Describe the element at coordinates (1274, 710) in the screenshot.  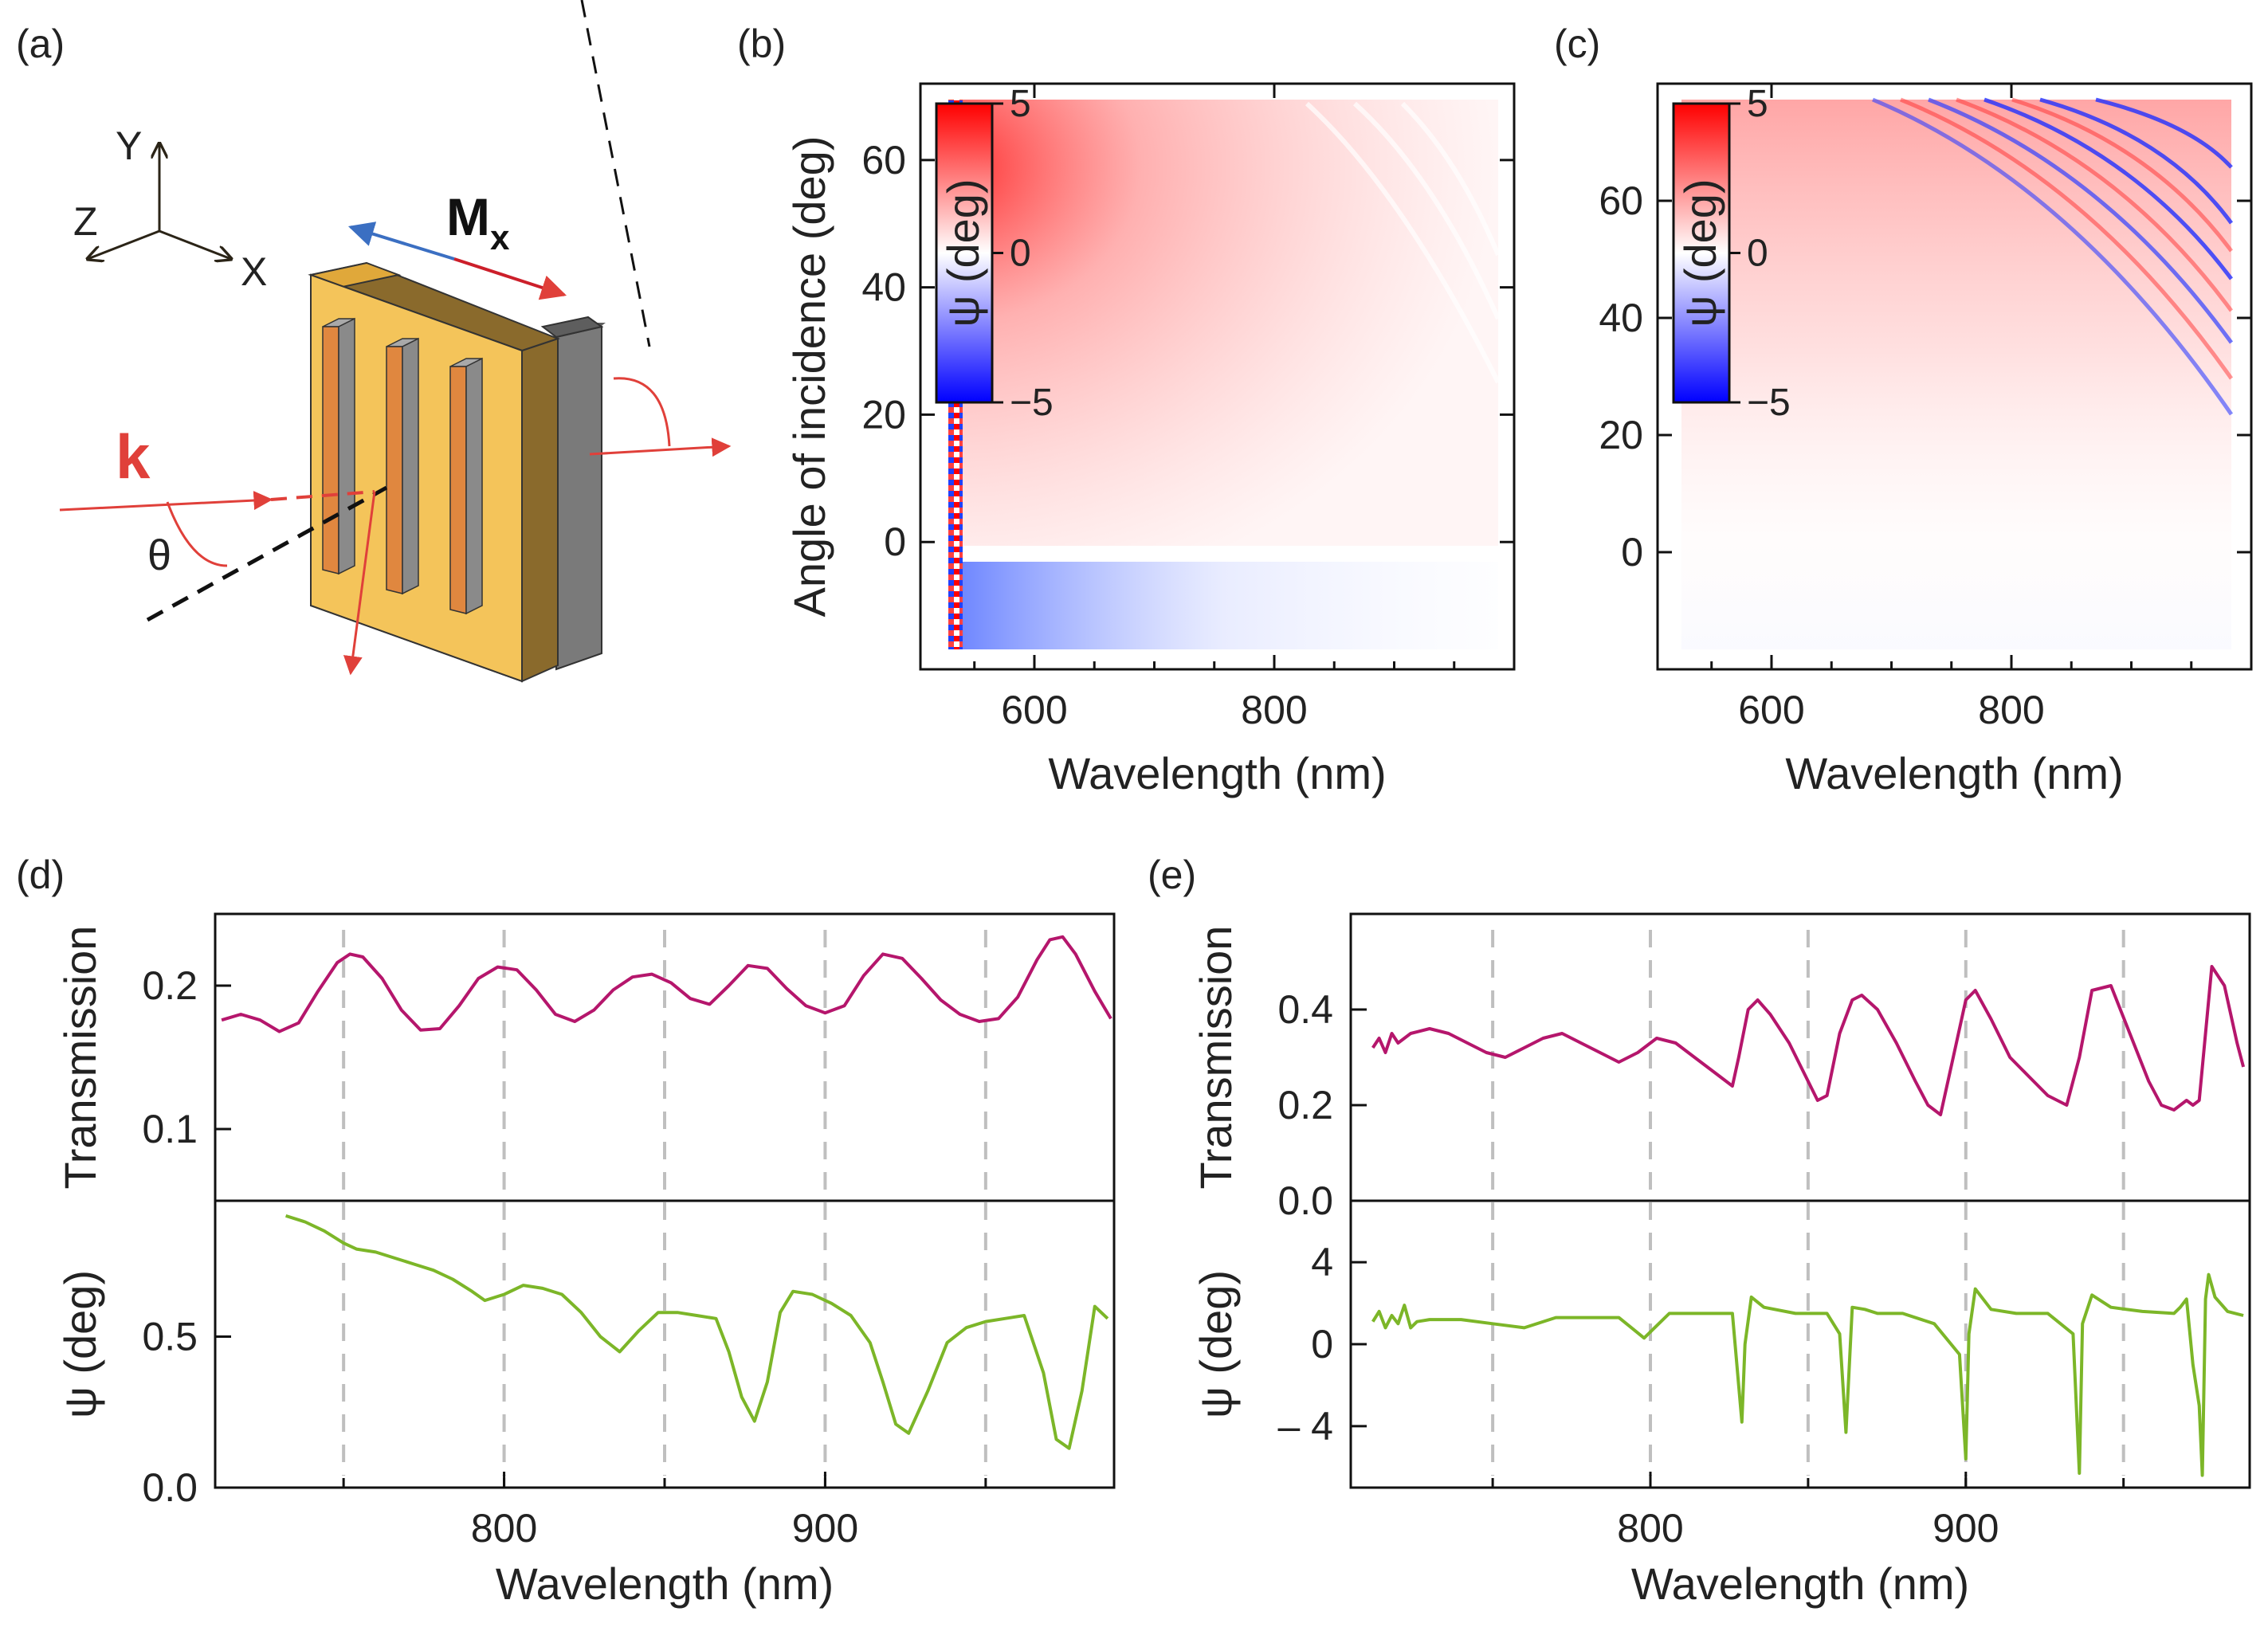
I see `x-tick-label-b: 800` at that location.